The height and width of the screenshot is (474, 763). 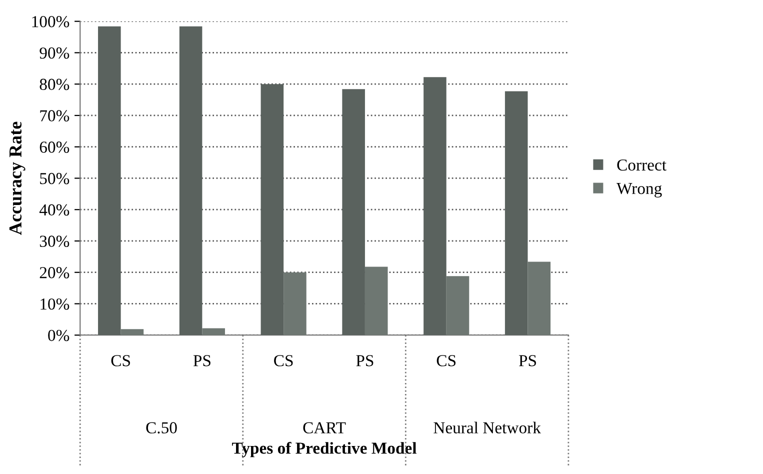 What do you see at coordinates (54, 210) in the screenshot?
I see `y-tick-label: 40%` at bounding box center [54, 210].